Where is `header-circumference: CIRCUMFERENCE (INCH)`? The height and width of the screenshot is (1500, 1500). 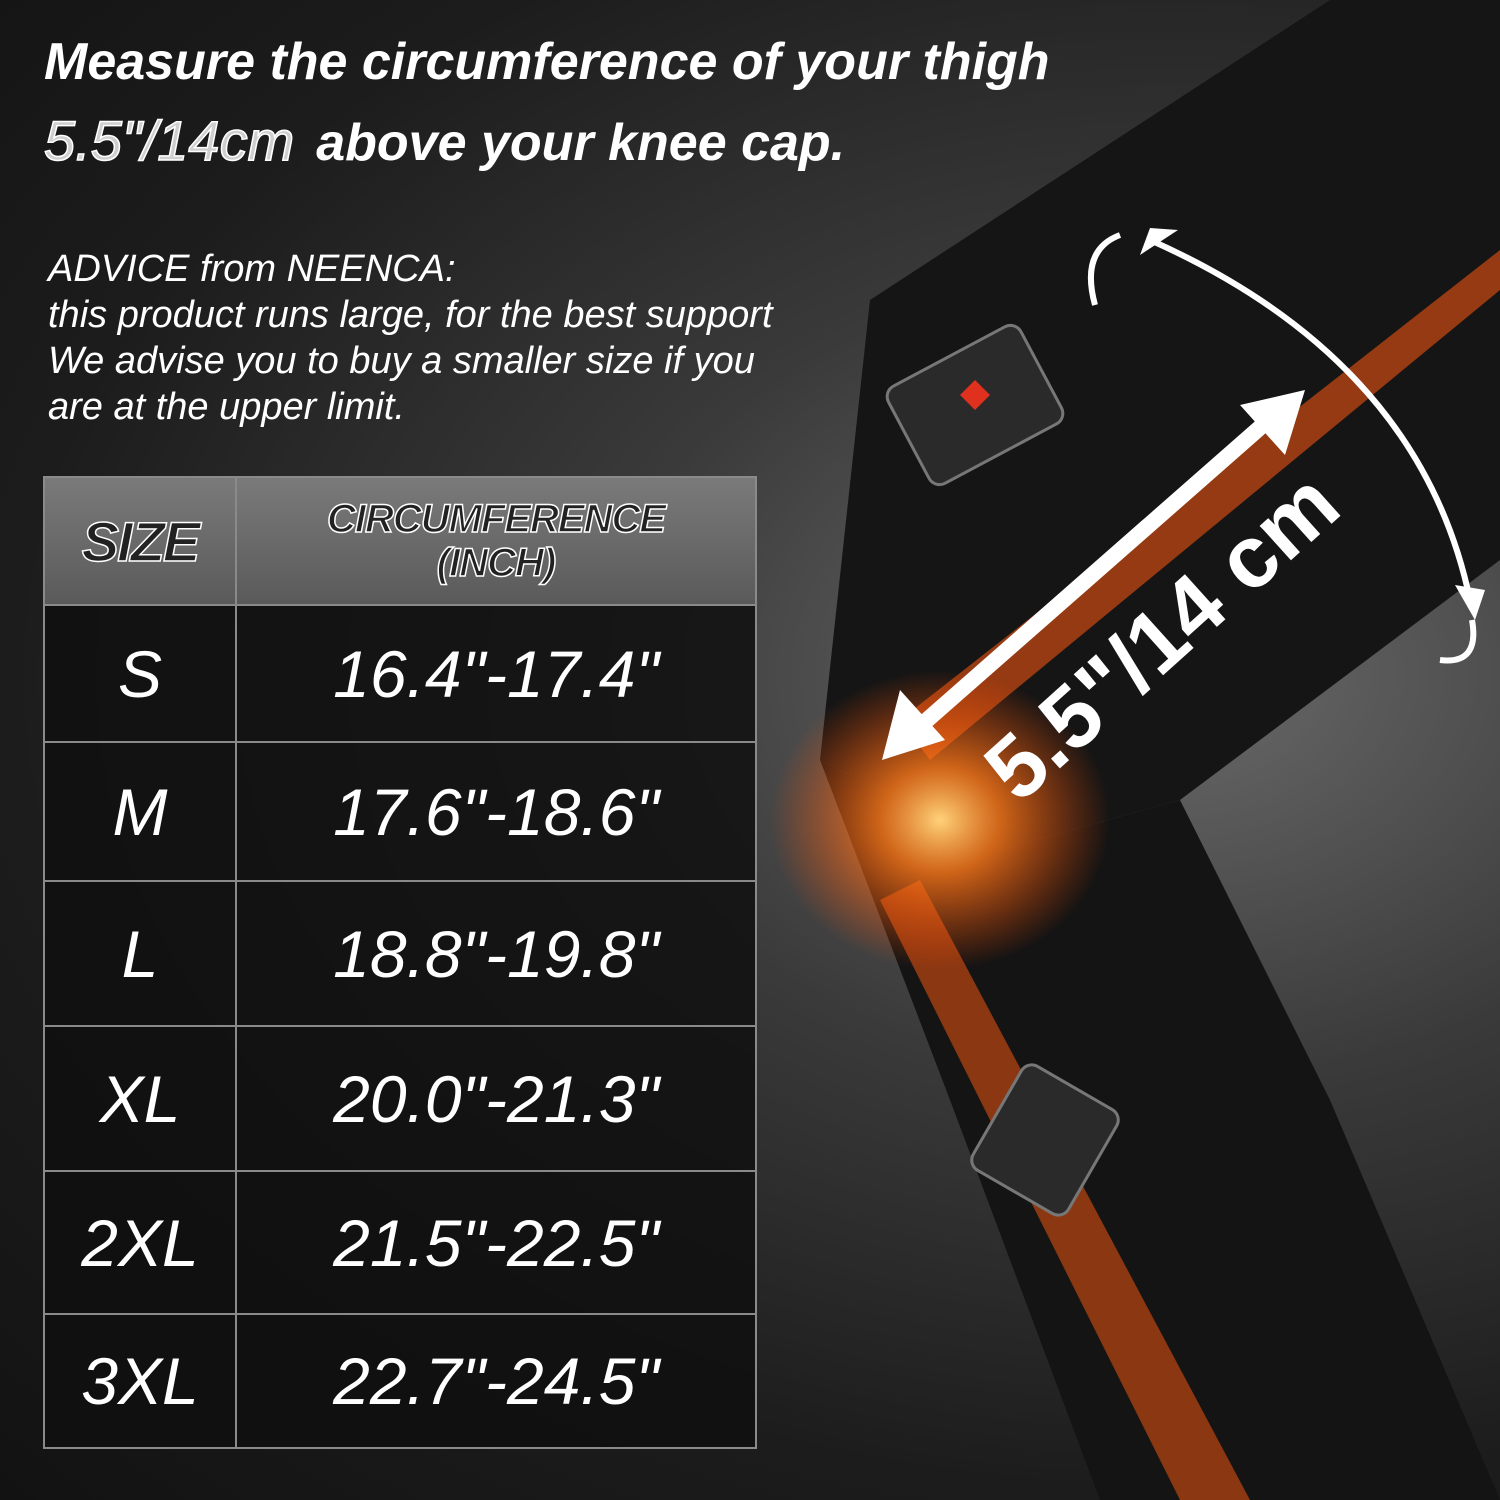 header-circumference: CIRCUMFERENCE (INCH) is located at coordinates (496, 541).